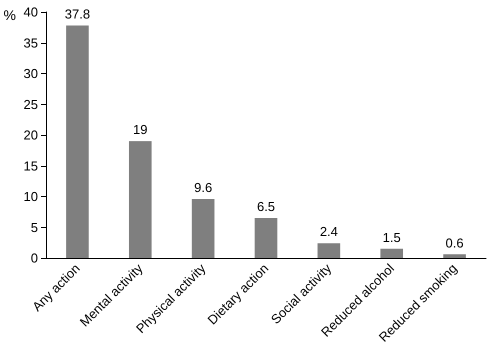  I want to click on y-tick-label: 0, so click(34, 258).